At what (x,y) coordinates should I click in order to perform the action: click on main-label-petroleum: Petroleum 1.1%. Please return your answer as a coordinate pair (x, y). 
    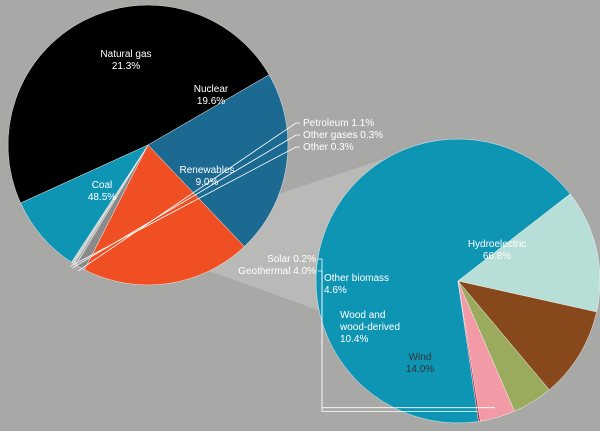
    Looking at the image, I should click on (338, 123).